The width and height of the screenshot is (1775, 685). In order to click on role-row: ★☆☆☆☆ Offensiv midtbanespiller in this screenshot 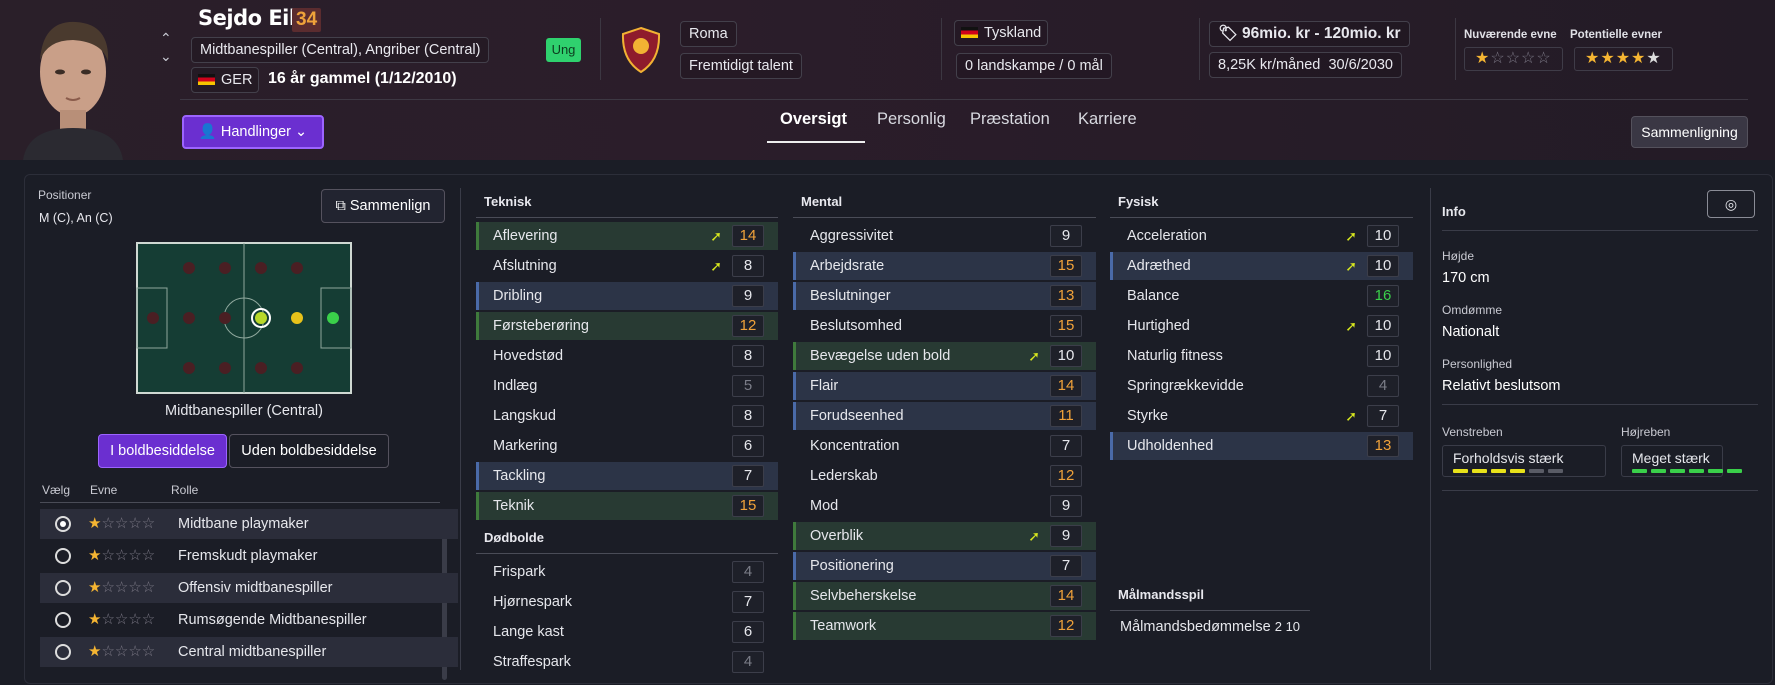, I will do `click(249, 588)`.